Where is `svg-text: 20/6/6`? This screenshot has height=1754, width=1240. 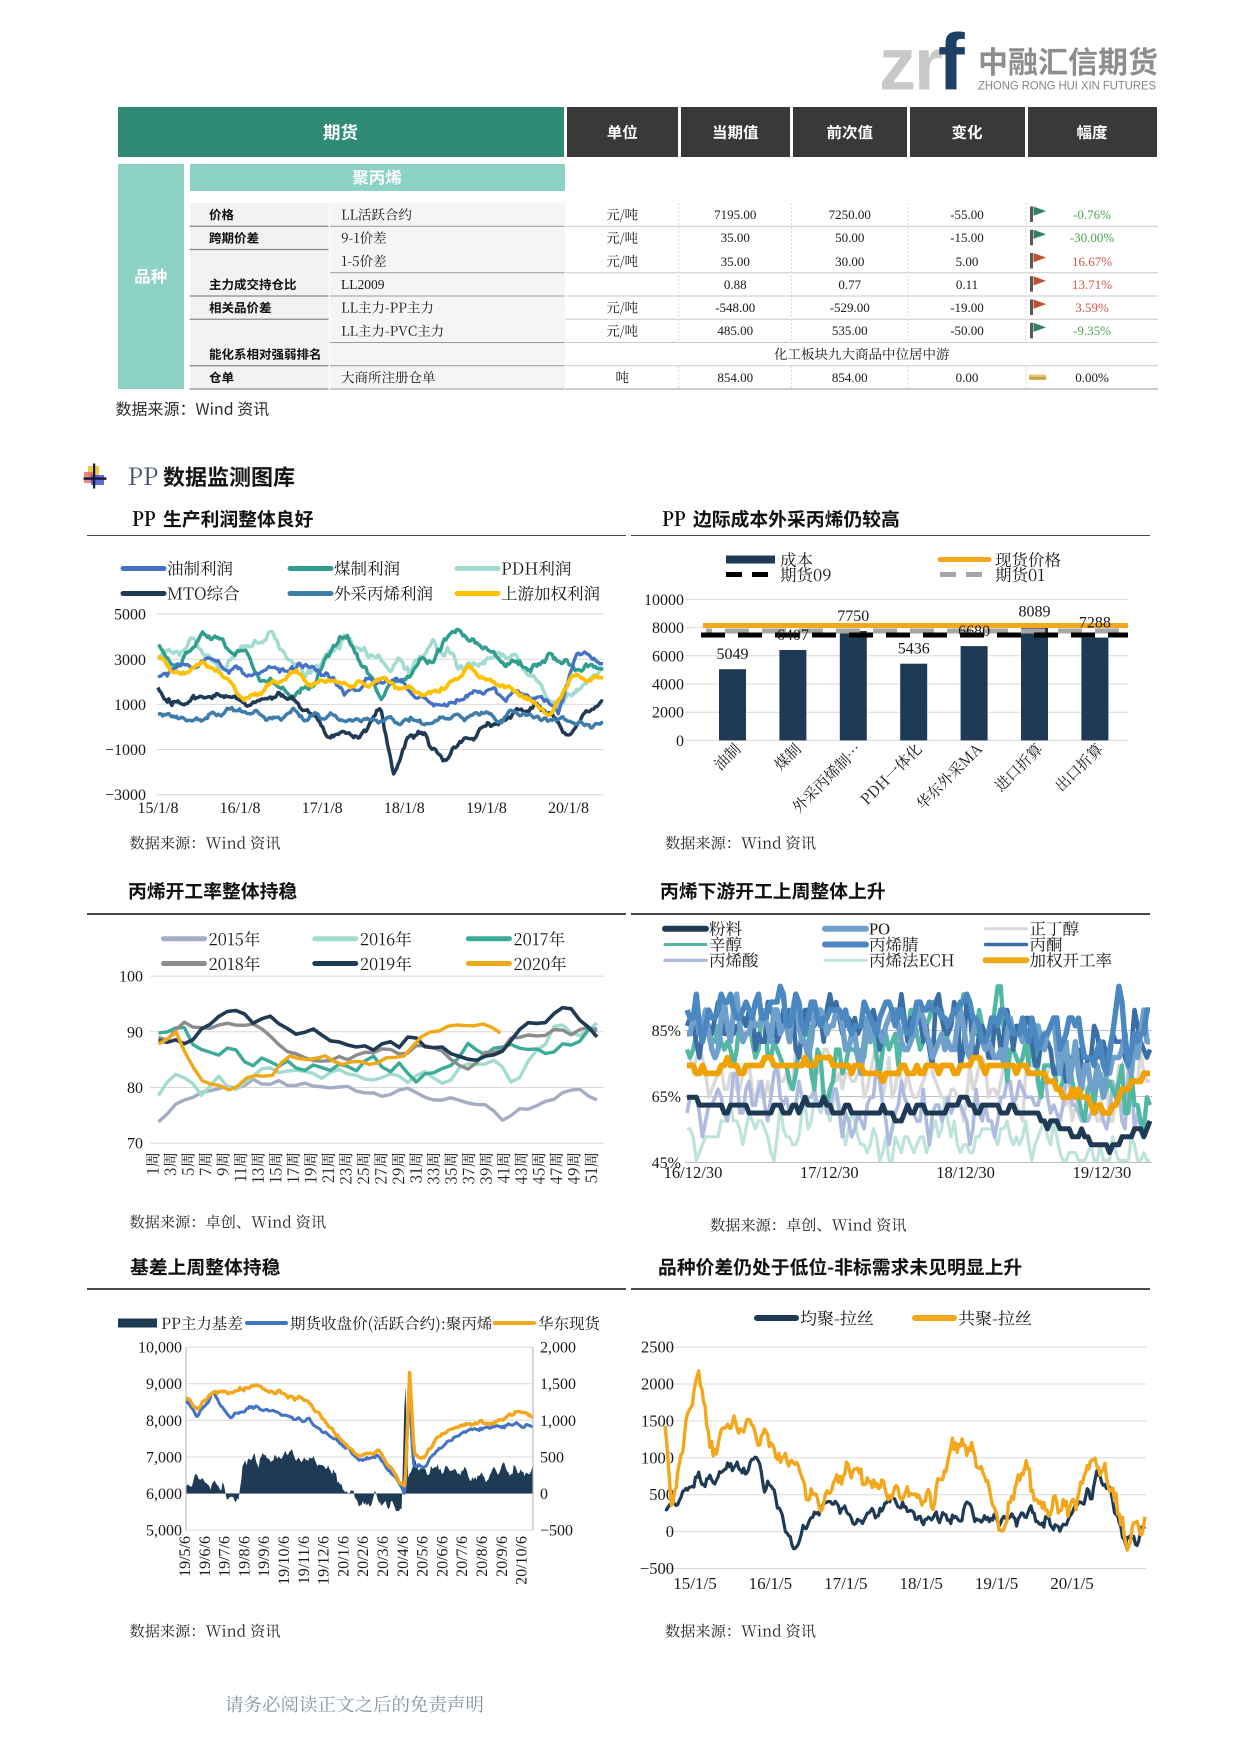
svg-text: 20/6/6 is located at coordinates (442, 1556).